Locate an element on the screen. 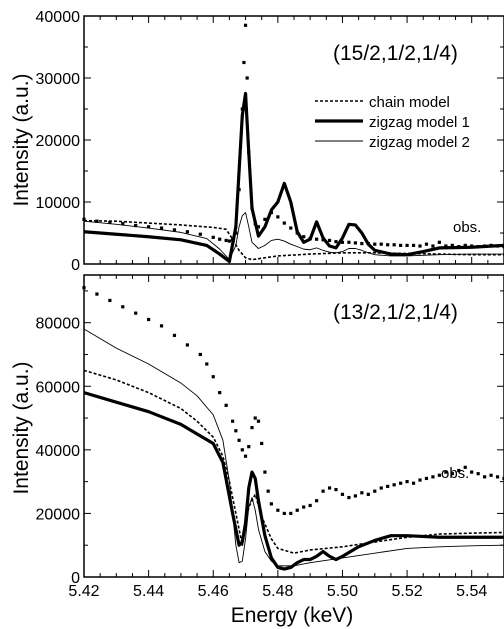 The height and width of the screenshot is (629, 504). bottom-x-tick-label: 5.46 is located at coordinates (213, 591).